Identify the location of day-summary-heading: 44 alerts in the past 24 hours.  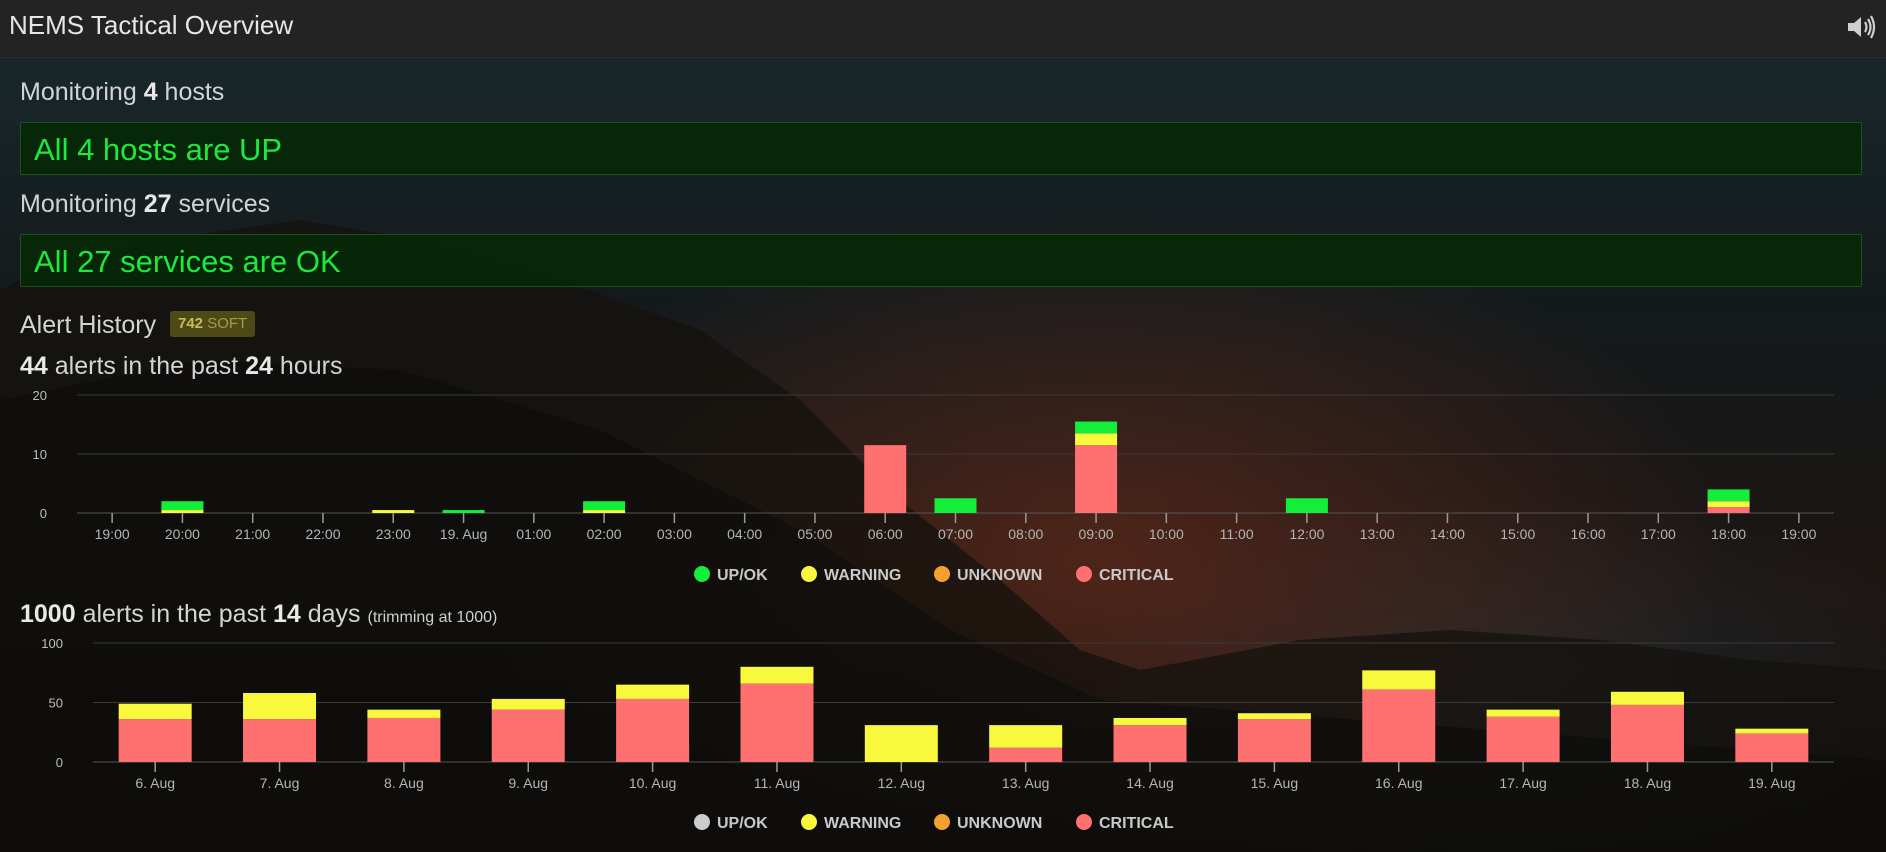
(181, 366).